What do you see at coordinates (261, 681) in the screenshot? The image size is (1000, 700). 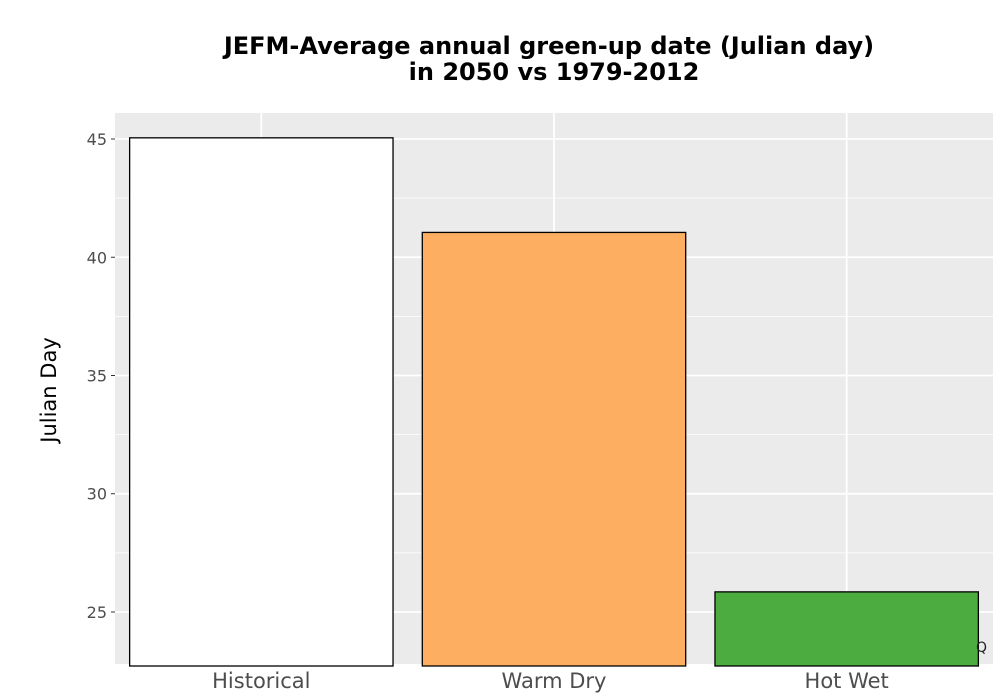 I see `x-tick-label: Historical` at bounding box center [261, 681].